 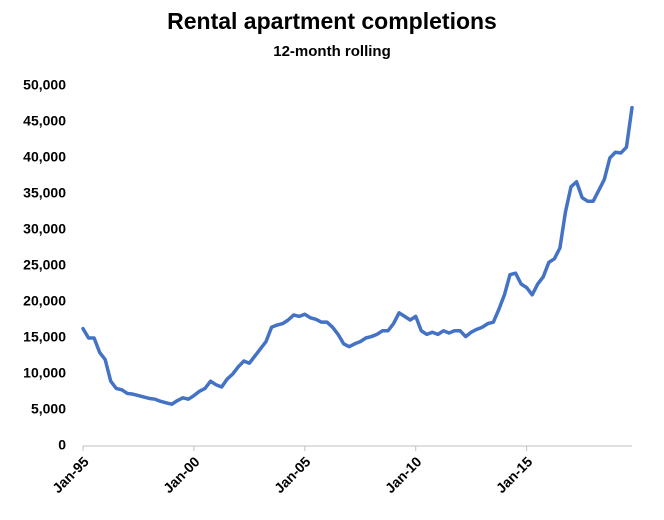 What do you see at coordinates (44, 85) in the screenshot?
I see `y-tick-label: 50,000` at bounding box center [44, 85].